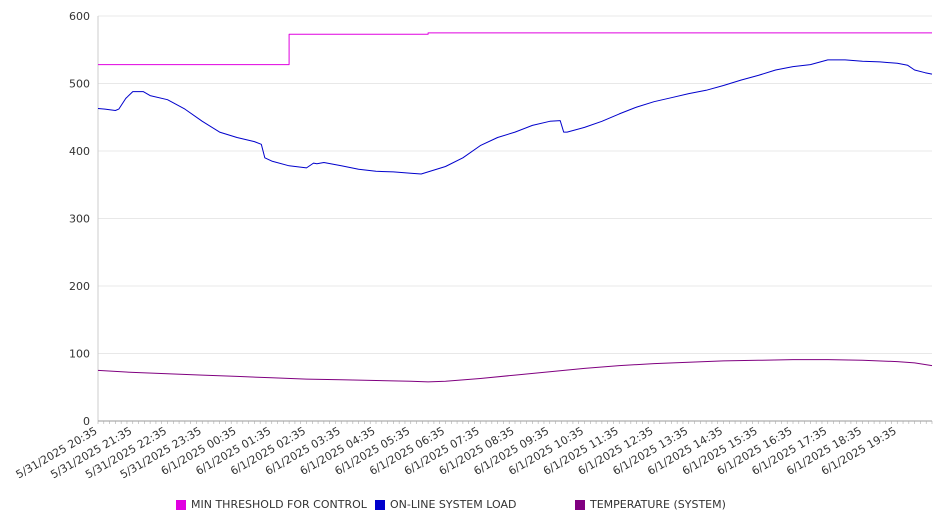 The image size is (946, 526). I want to click on y-tick-label: 100, so click(79, 354).